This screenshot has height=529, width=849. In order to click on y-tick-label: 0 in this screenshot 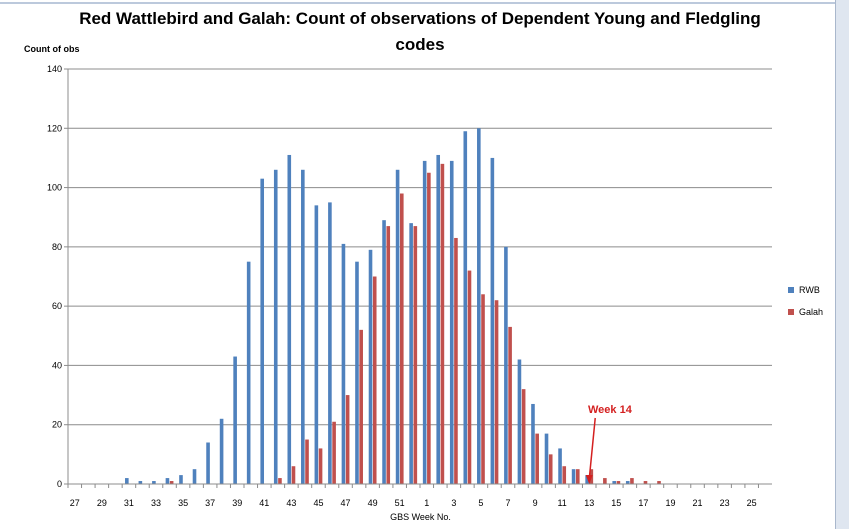, I will do `click(59, 484)`.